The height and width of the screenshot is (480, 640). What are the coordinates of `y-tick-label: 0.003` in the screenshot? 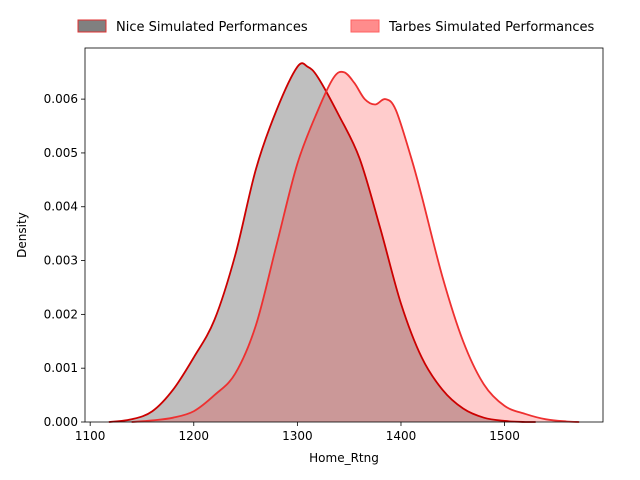 It's located at (61, 261).